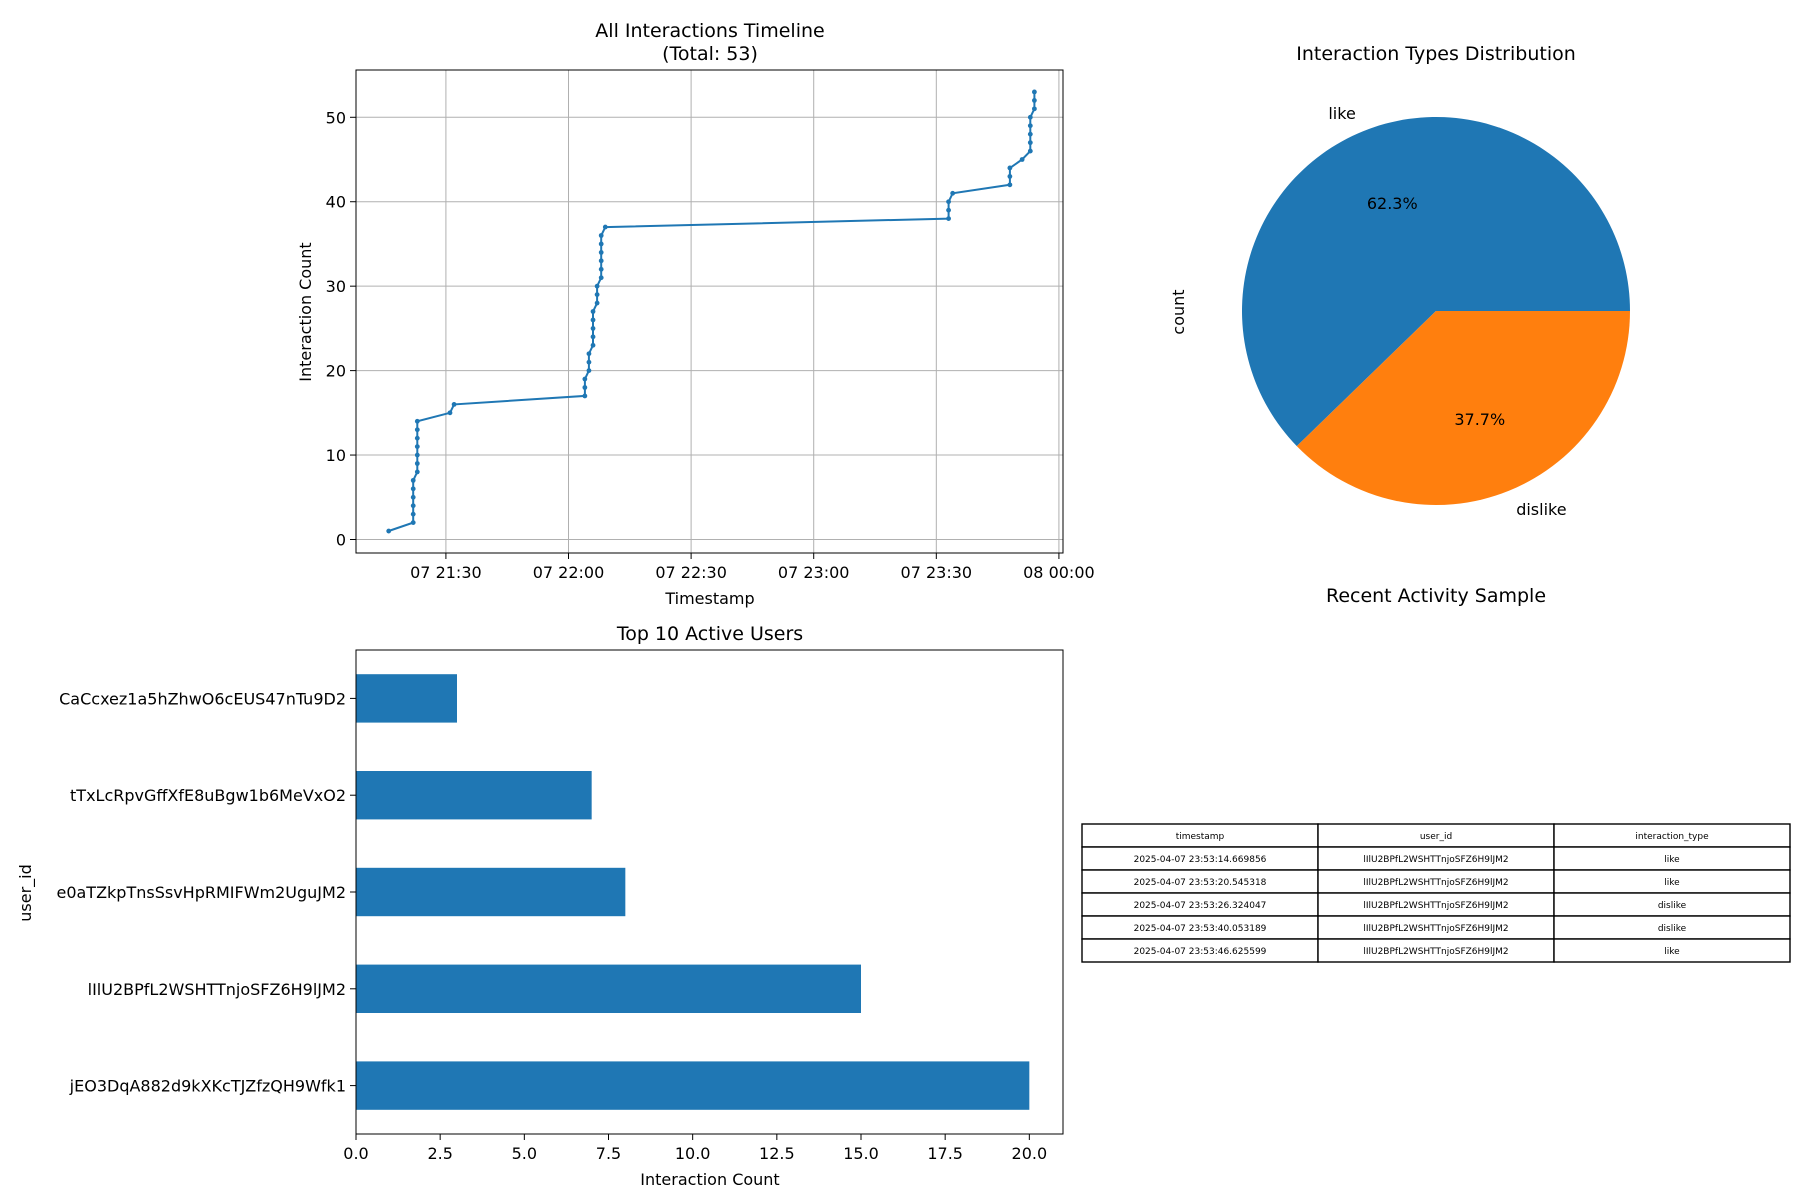 Image resolution: width=1800 pixels, height=1200 pixels. I want to click on table-cell-text: 2025-04-07 23:53:40.053189, so click(1200, 929).